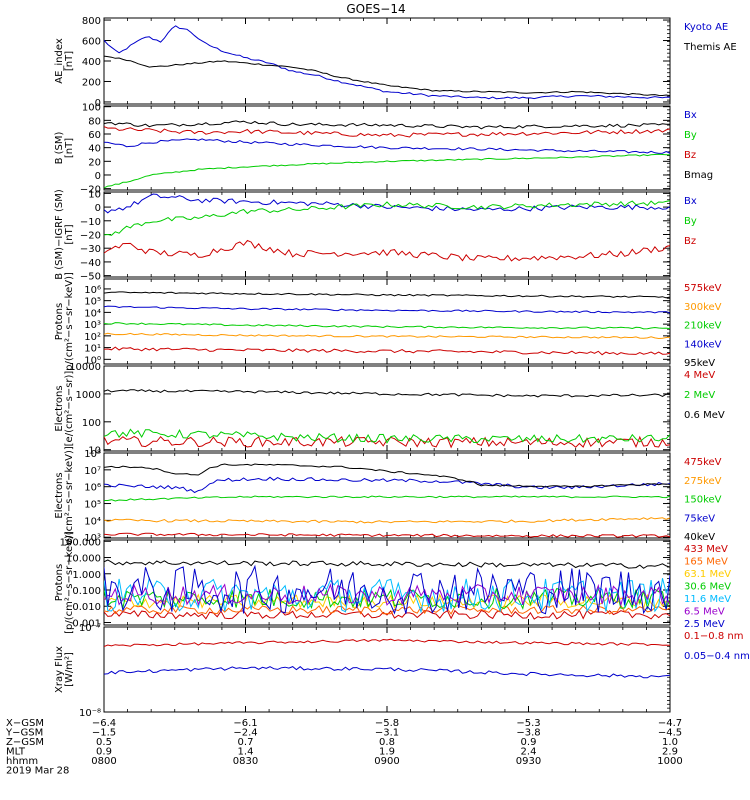 Image resolution: width=750 pixels, height=800 pixels. What do you see at coordinates (83, 559) in the screenshot?
I see `y-tick-label: 10.000` at bounding box center [83, 559].